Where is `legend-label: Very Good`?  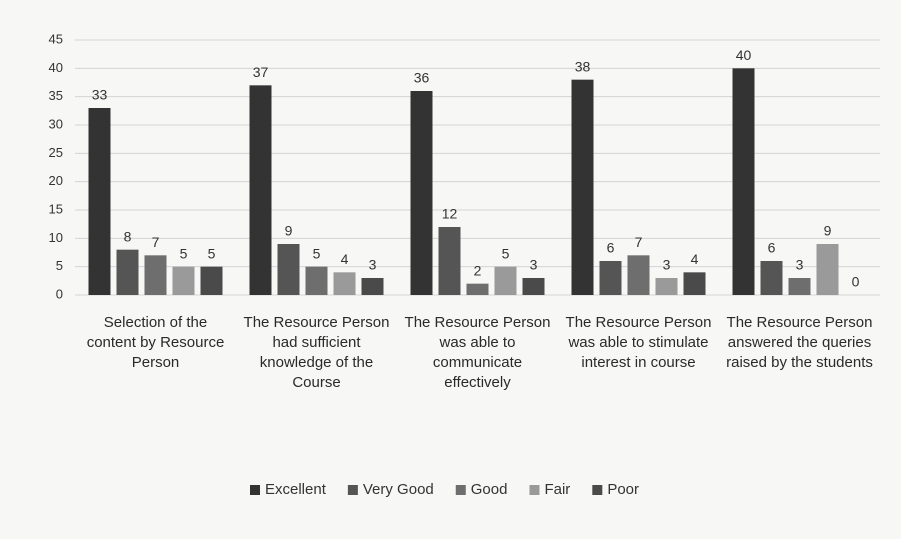 legend-label: Very Good is located at coordinates (398, 489).